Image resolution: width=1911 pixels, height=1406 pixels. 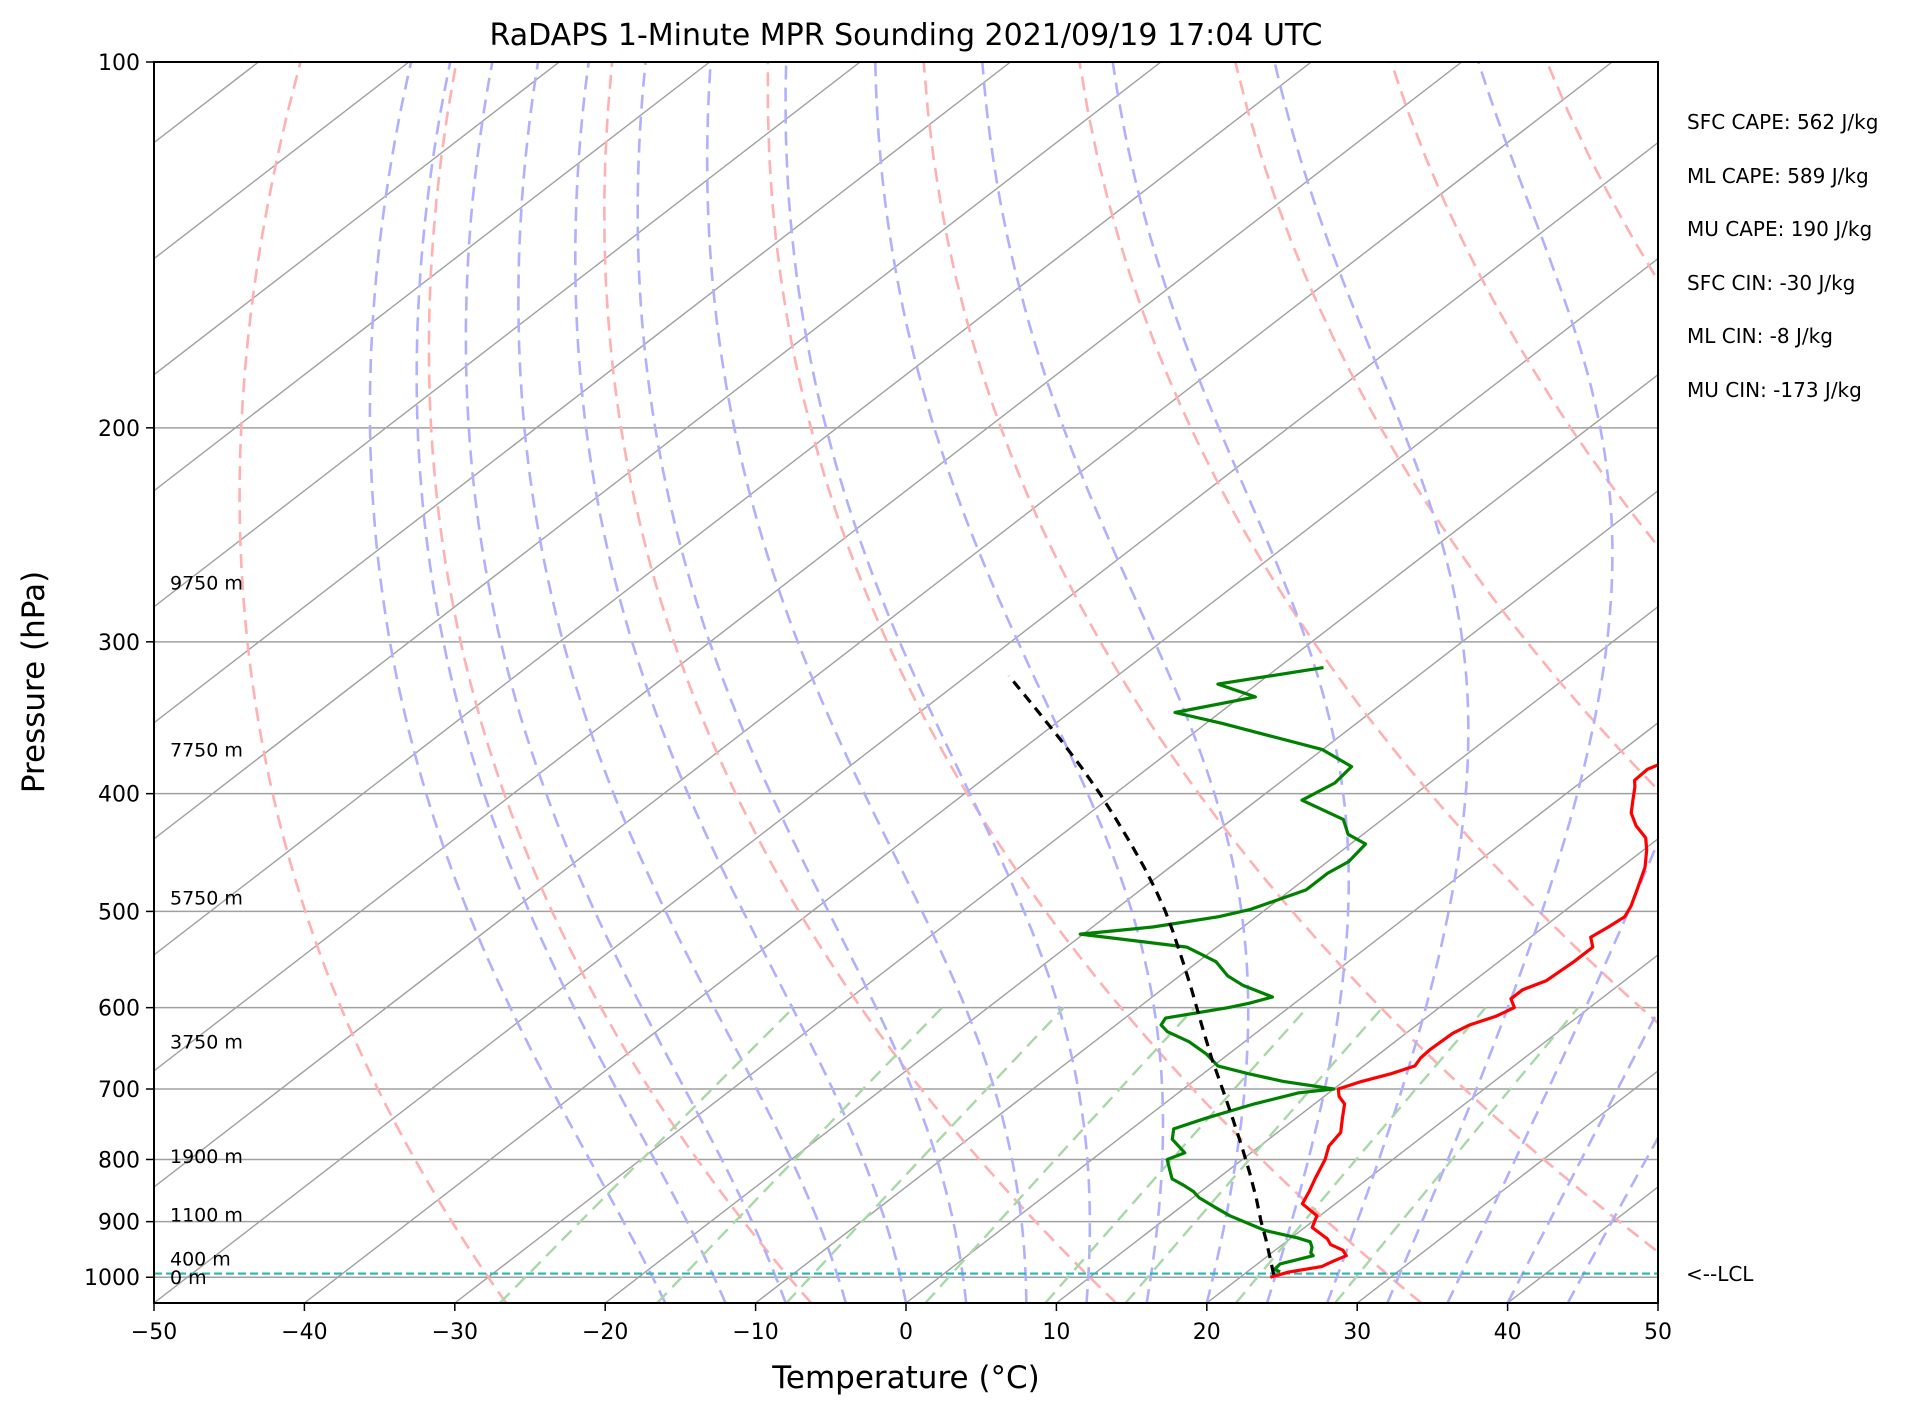 What do you see at coordinates (1760, 336) in the screenshot?
I see `ml-cin-text: ML CIN: -8 J/kg` at bounding box center [1760, 336].